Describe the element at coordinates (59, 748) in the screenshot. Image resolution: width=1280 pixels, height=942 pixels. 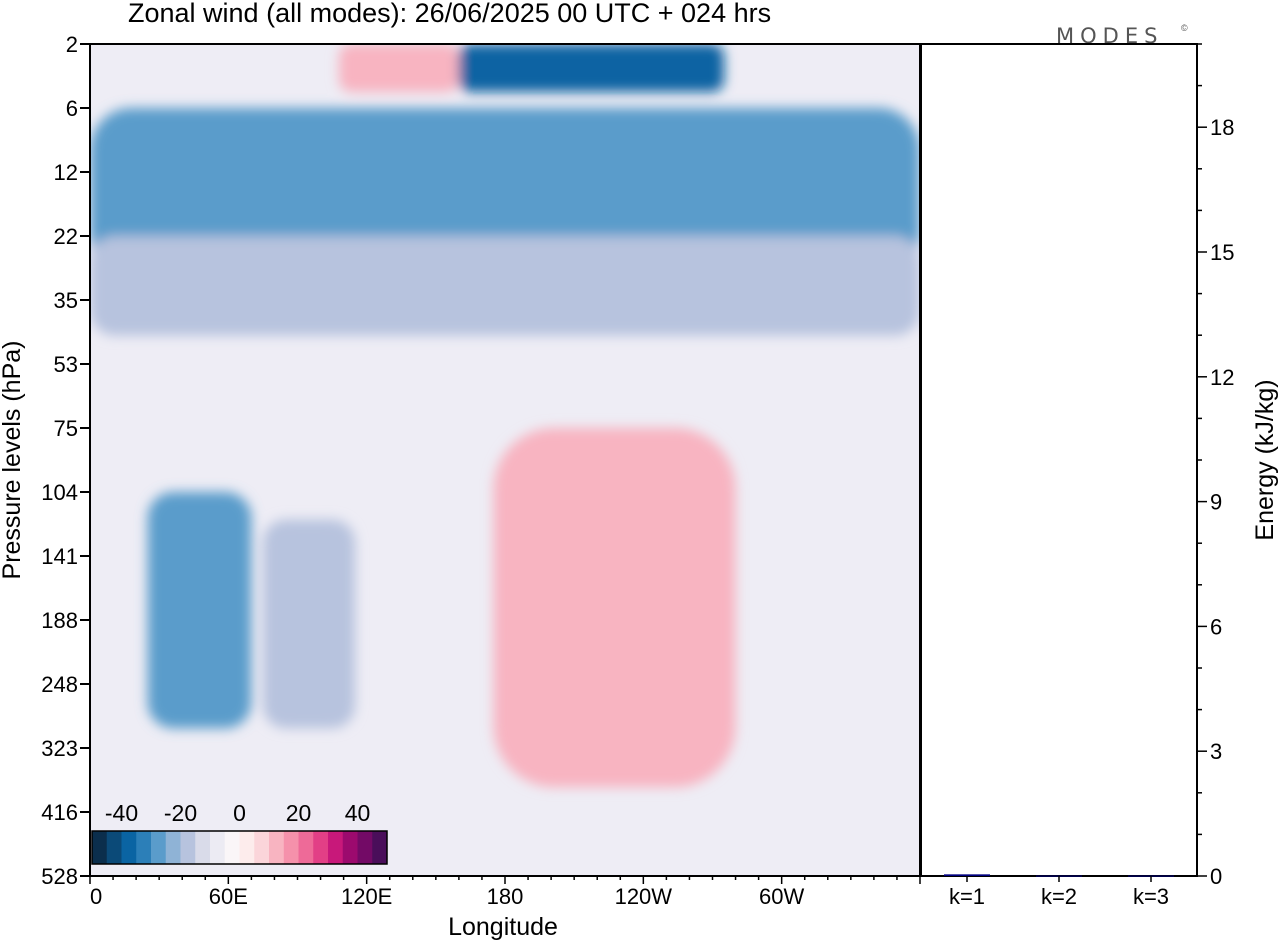
I see `pressure-tick-label: 323` at that location.